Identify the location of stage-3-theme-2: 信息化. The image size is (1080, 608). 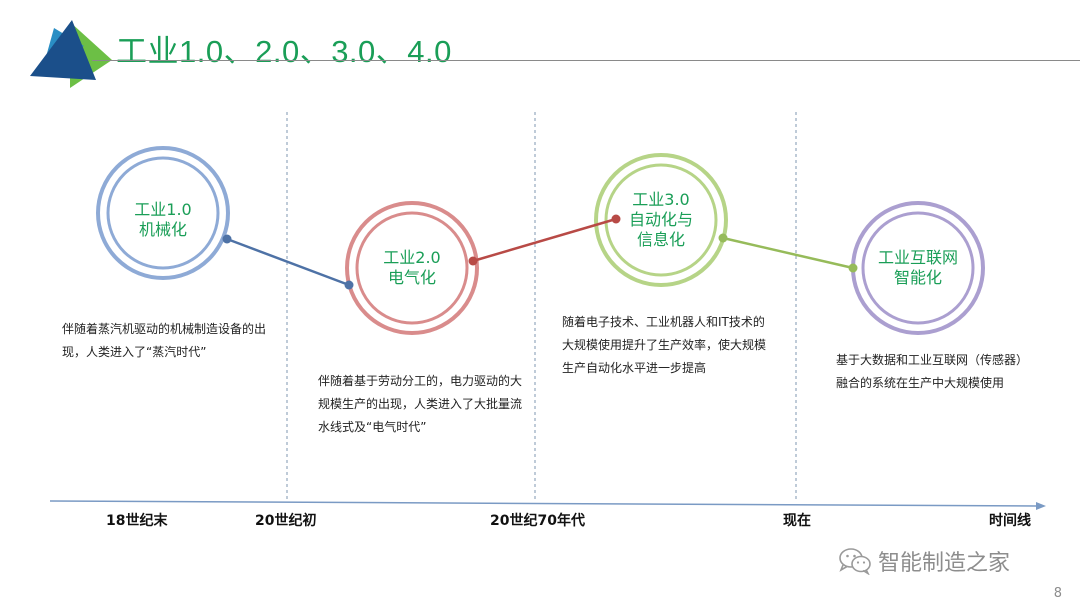
(660, 239).